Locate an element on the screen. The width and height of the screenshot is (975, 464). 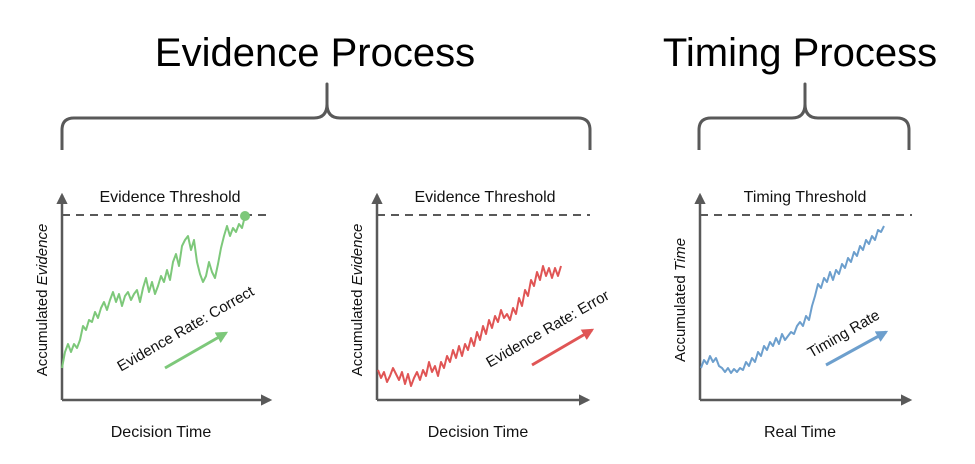
timing-trace is located at coordinates (792, 299).